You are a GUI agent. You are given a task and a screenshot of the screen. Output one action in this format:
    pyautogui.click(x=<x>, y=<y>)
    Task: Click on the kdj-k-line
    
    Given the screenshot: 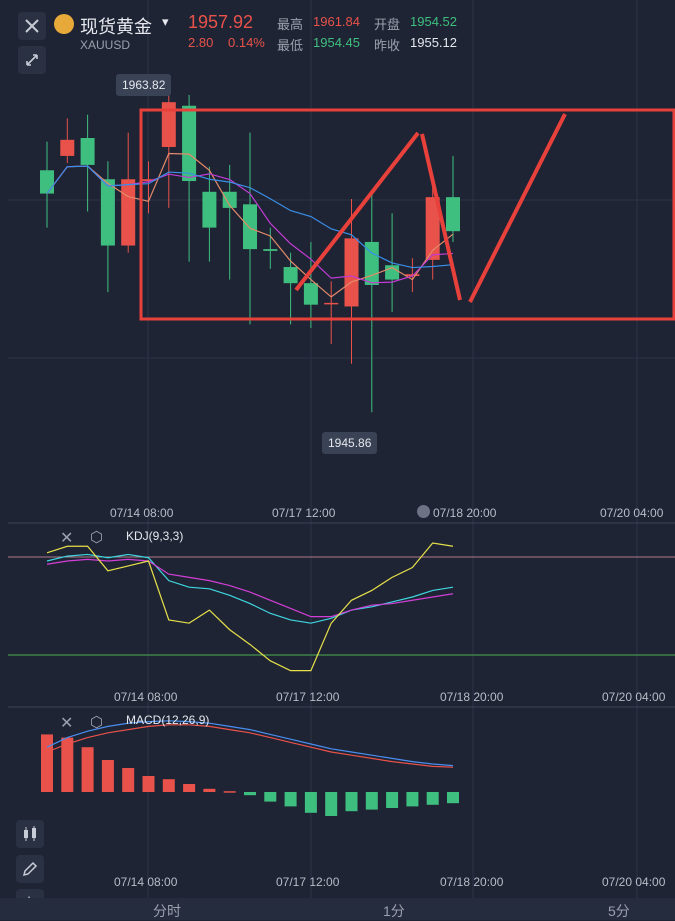 What is the action you would take?
    pyautogui.click(x=250, y=588)
    